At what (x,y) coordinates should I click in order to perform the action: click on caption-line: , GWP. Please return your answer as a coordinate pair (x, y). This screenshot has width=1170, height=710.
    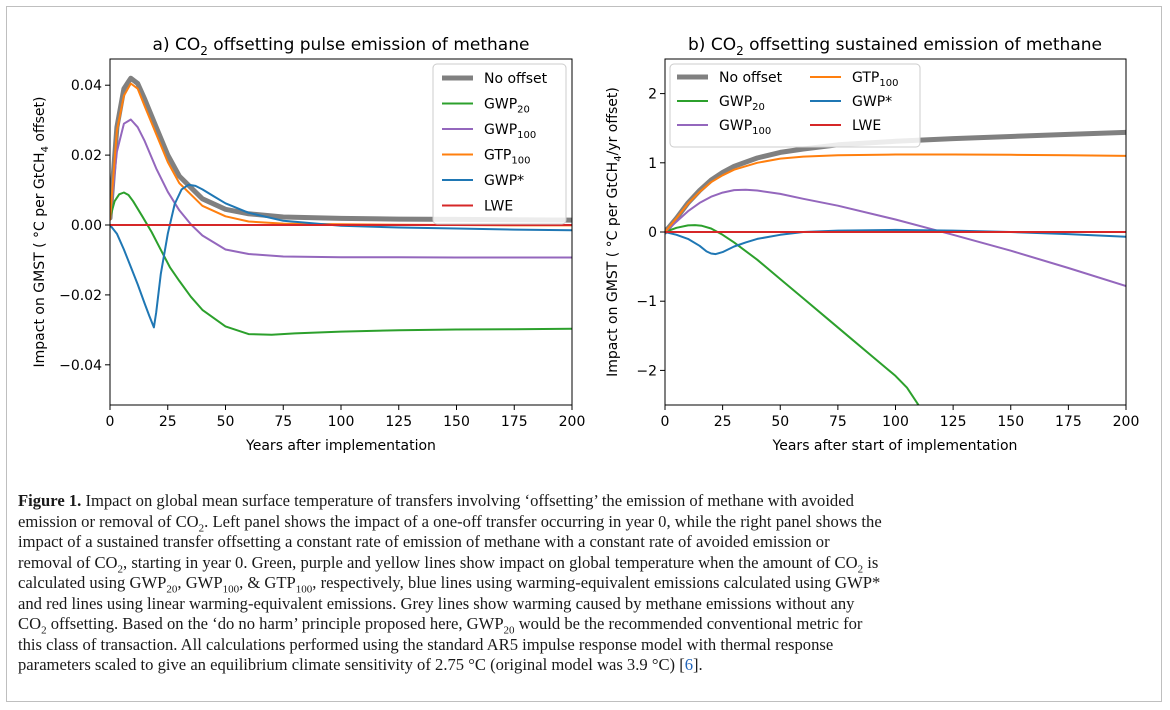
    Looking at the image, I should click on (200, 582).